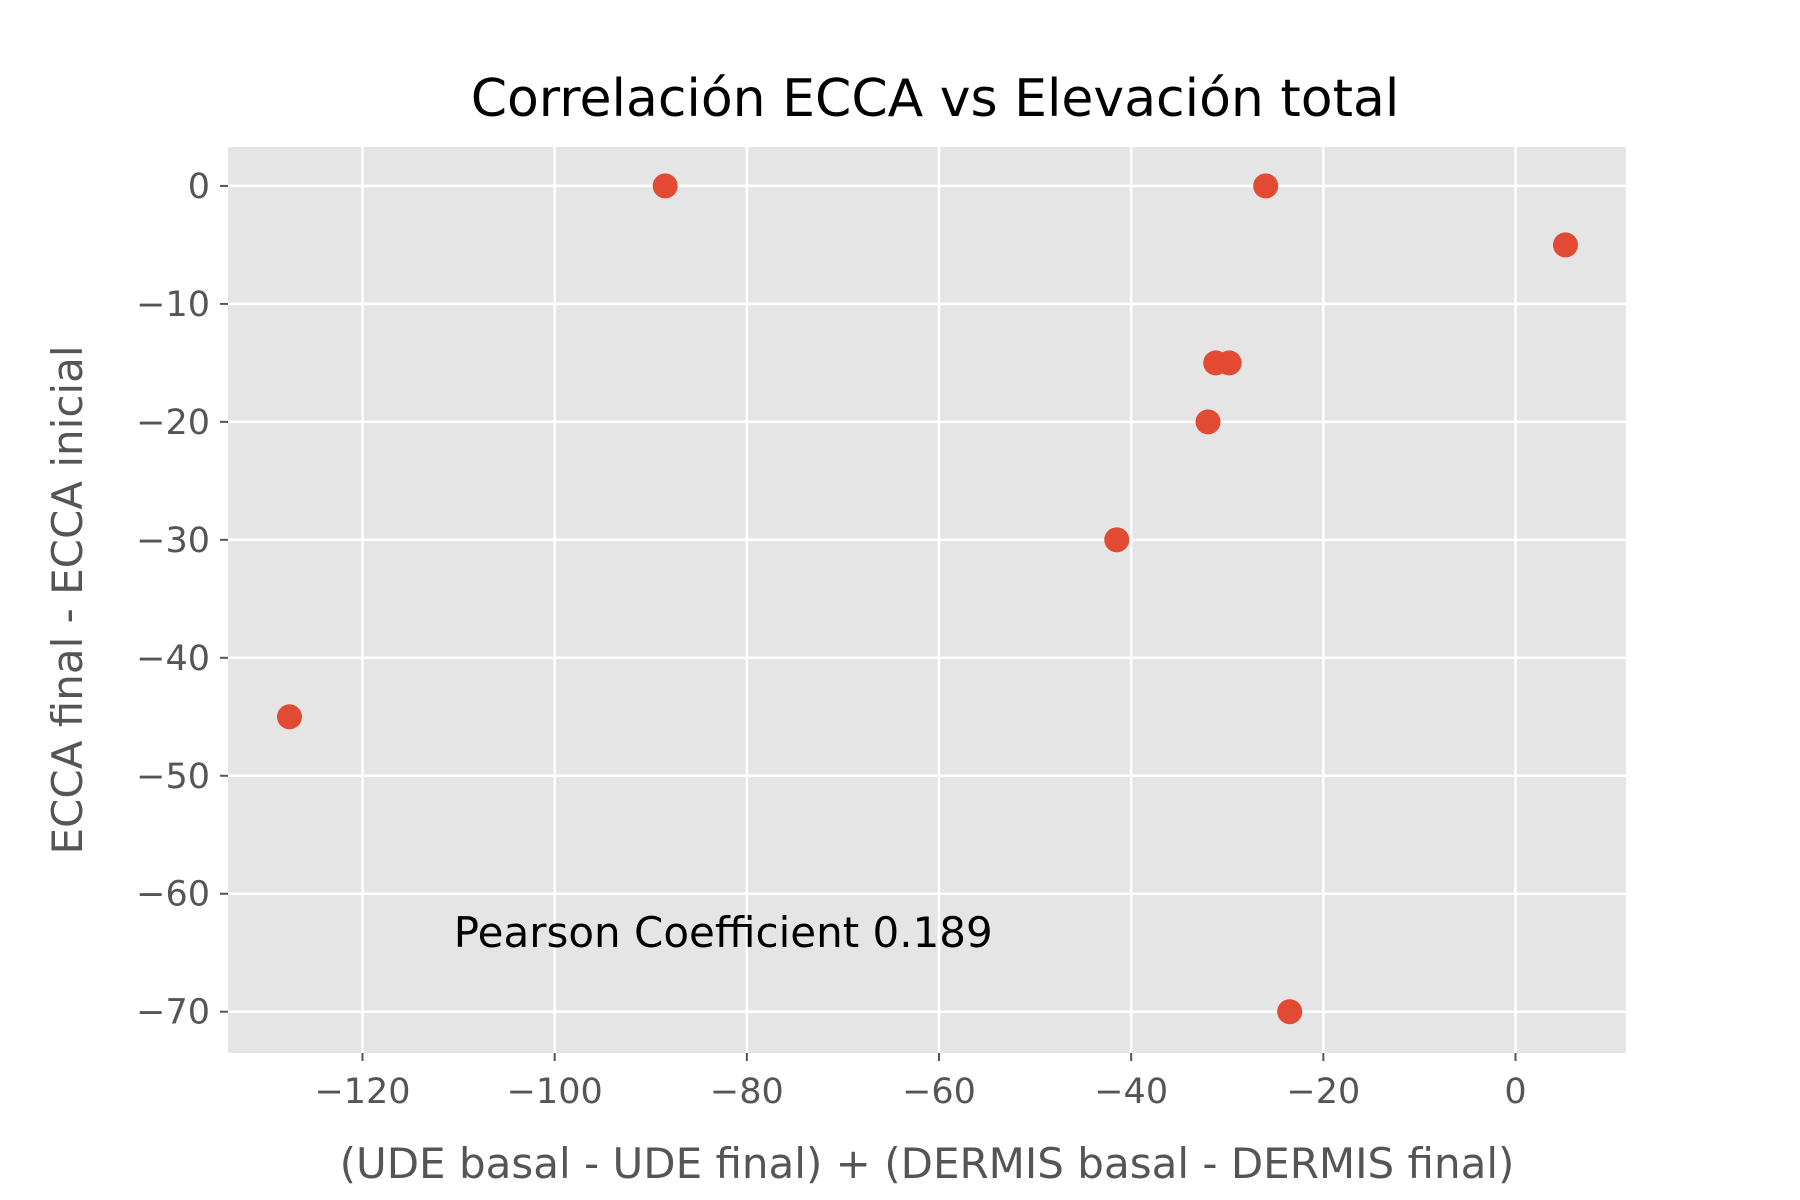 The image size is (1800, 1200). What do you see at coordinates (935, 99) in the screenshot?
I see `chart-title: Correlación ECCA vs Elevación total` at bounding box center [935, 99].